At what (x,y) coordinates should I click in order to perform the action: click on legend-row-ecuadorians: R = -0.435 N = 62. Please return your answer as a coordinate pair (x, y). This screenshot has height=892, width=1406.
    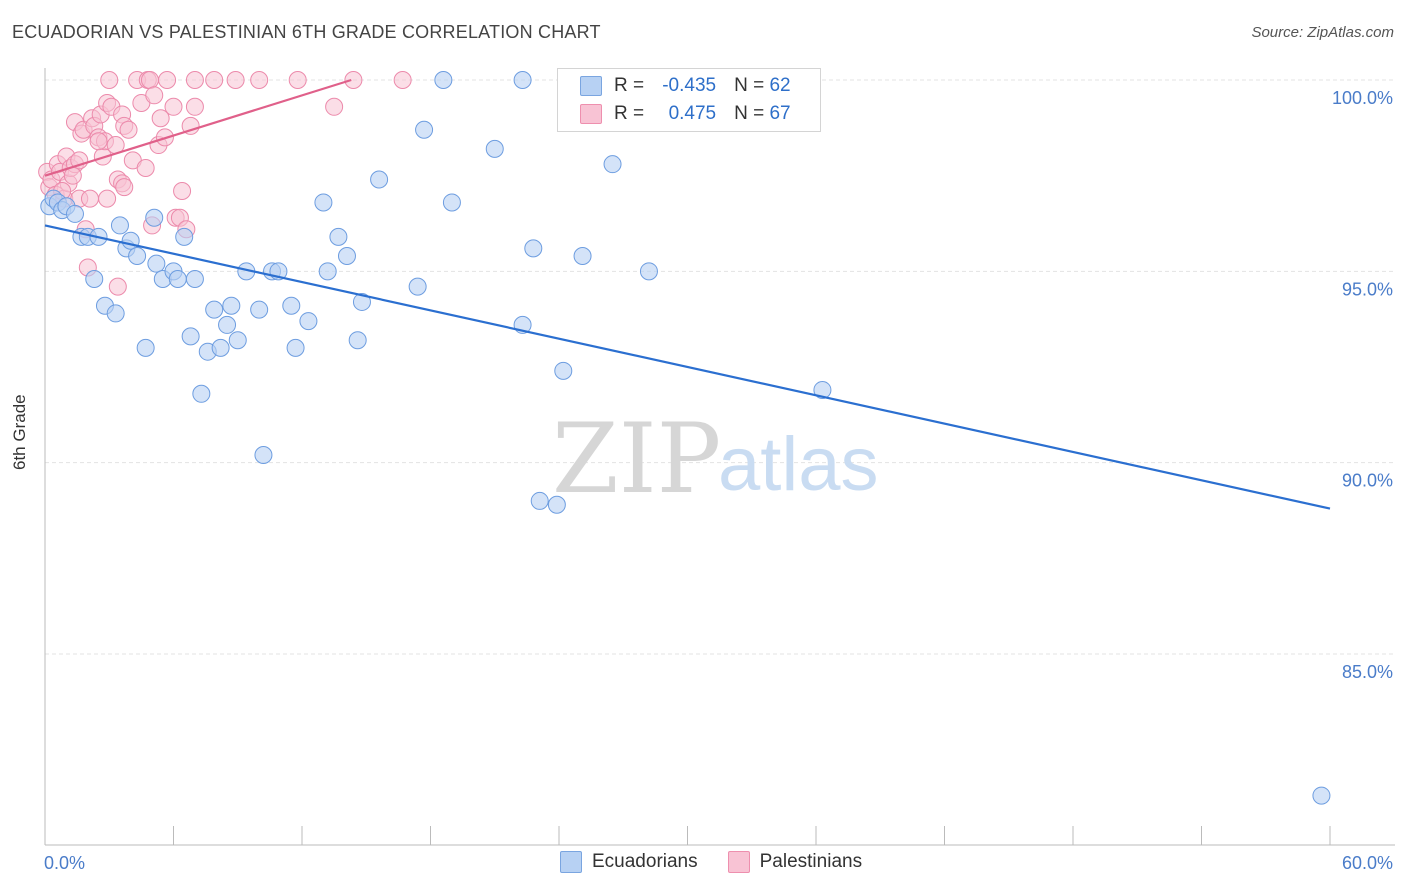
    Looking at the image, I should click on (685, 86).